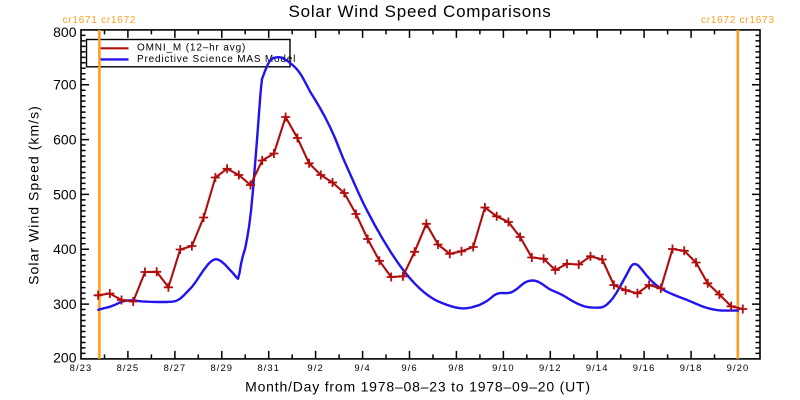 The width and height of the screenshot is (800, 400). What do you see at coordinates (65, 32) in the screenshot?
I see `svg-text: 800` at bounding box center [65, 32].